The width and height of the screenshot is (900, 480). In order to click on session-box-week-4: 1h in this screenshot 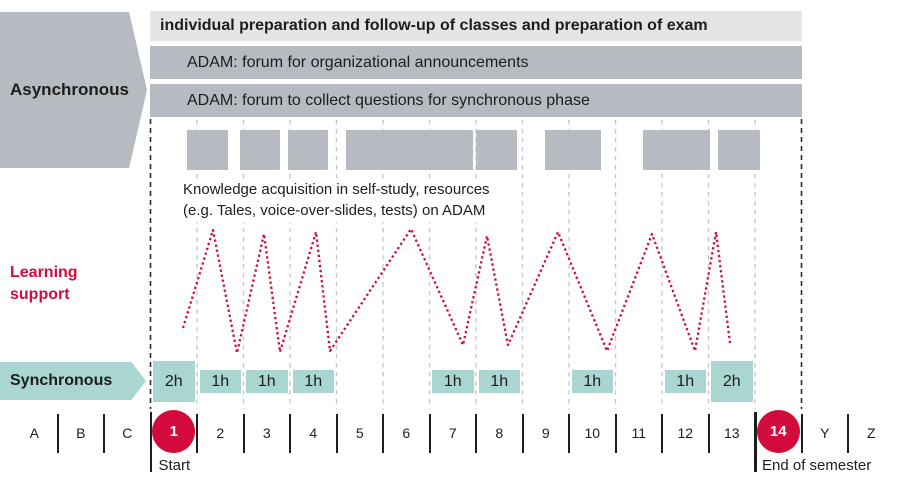, I will do `click(313, 381)`.